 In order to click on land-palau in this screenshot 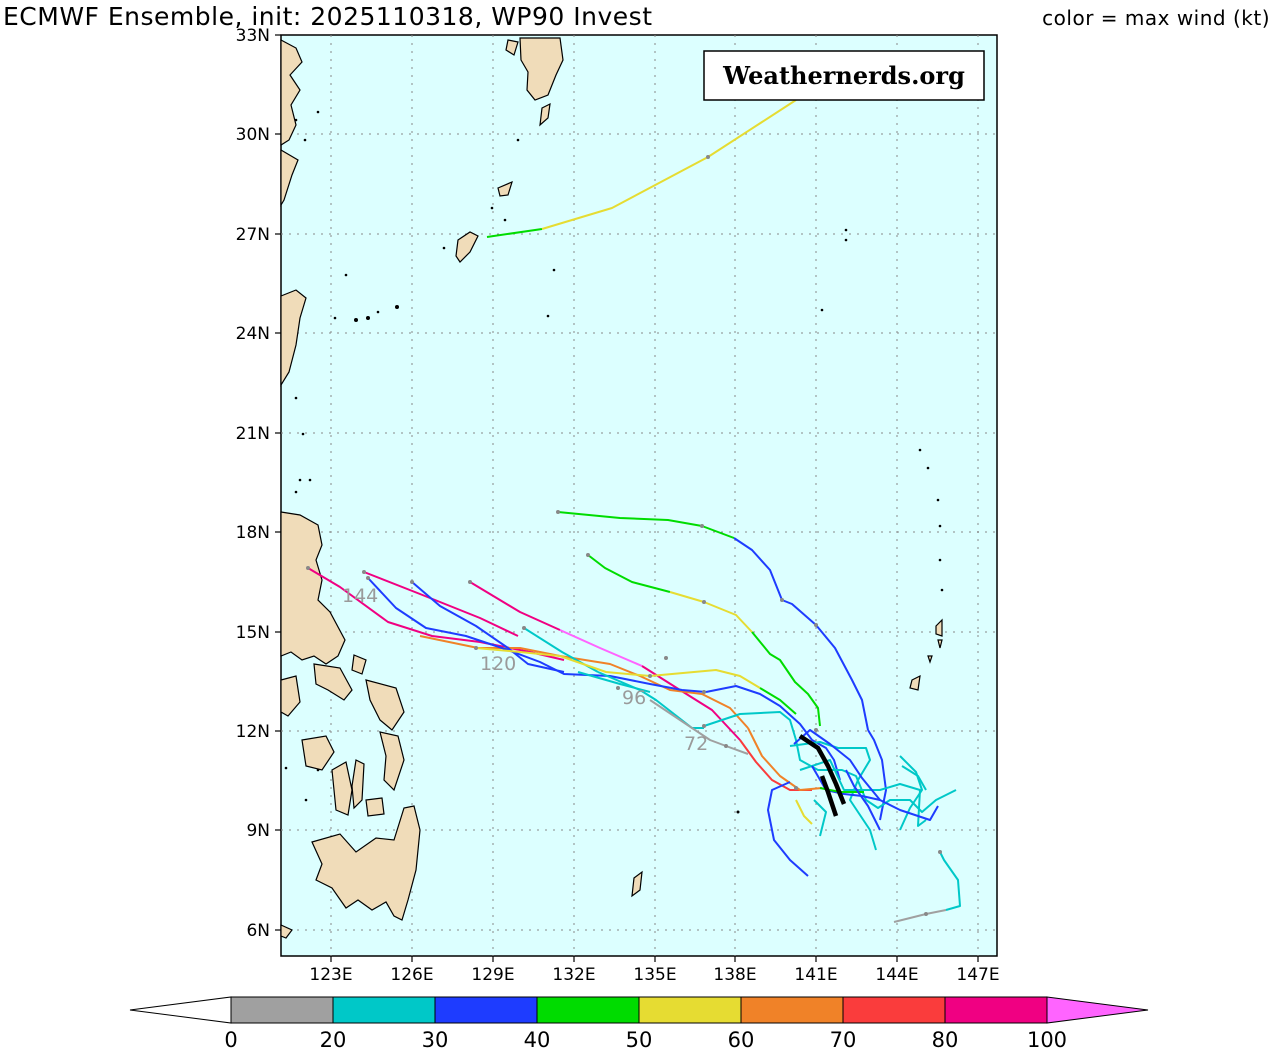, I will do `click(637, 884)`.